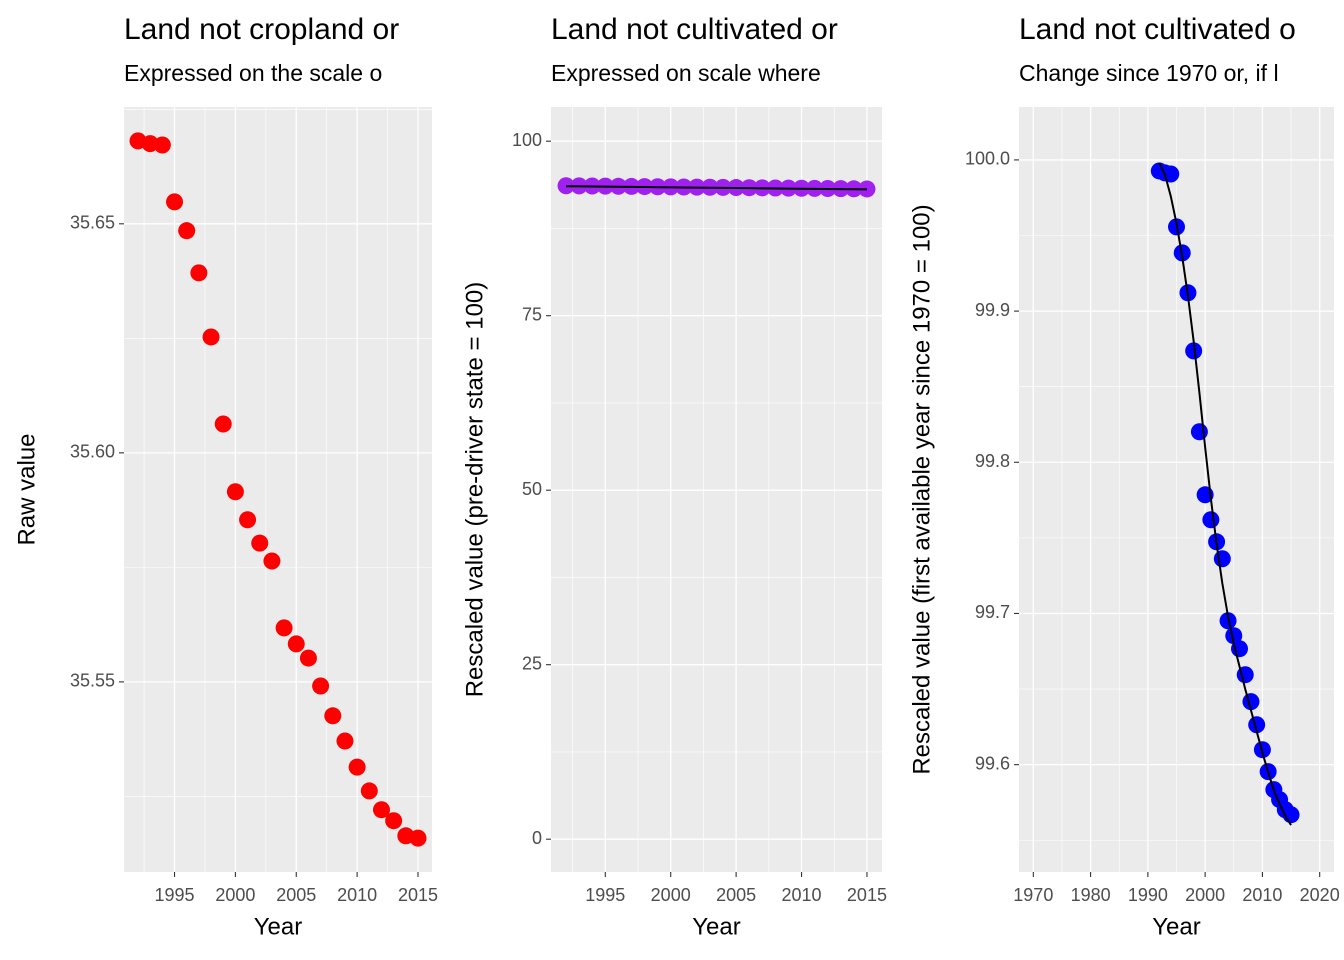 This screenshot has height=960, width=1344. Describe the element at coordinates (992, 310) in the screenshot. I see `y-tick-label: 99.9` at that location.